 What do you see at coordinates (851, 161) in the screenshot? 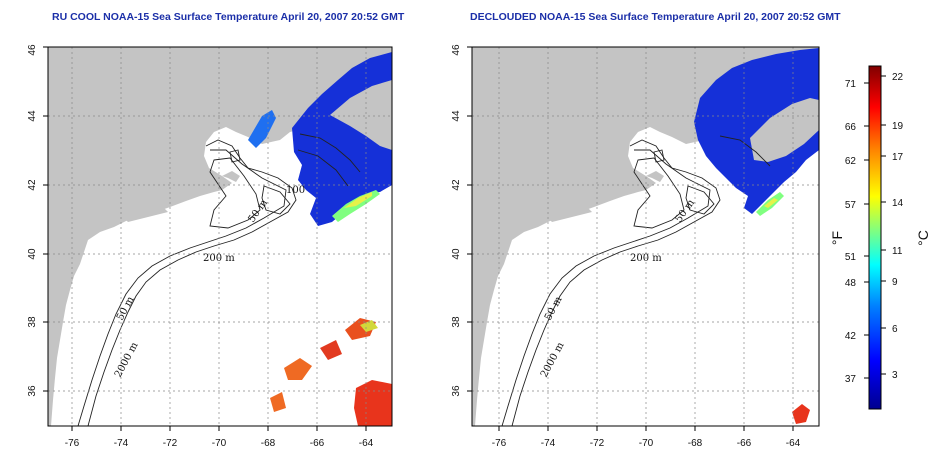
I see `fahrenheit-tick-label: 62` at bounding box center [851, 161].